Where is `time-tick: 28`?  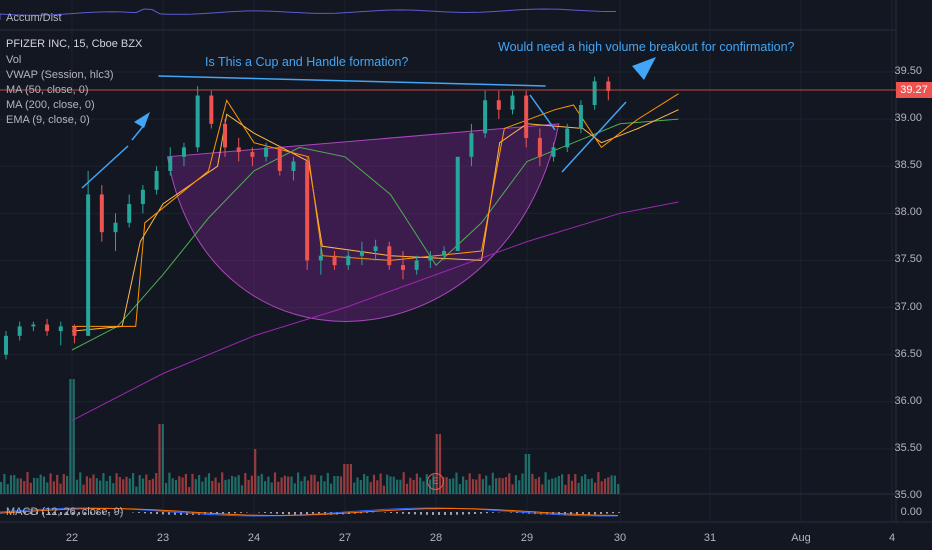
time-tick: 28 is located at coordinates (436, 538).